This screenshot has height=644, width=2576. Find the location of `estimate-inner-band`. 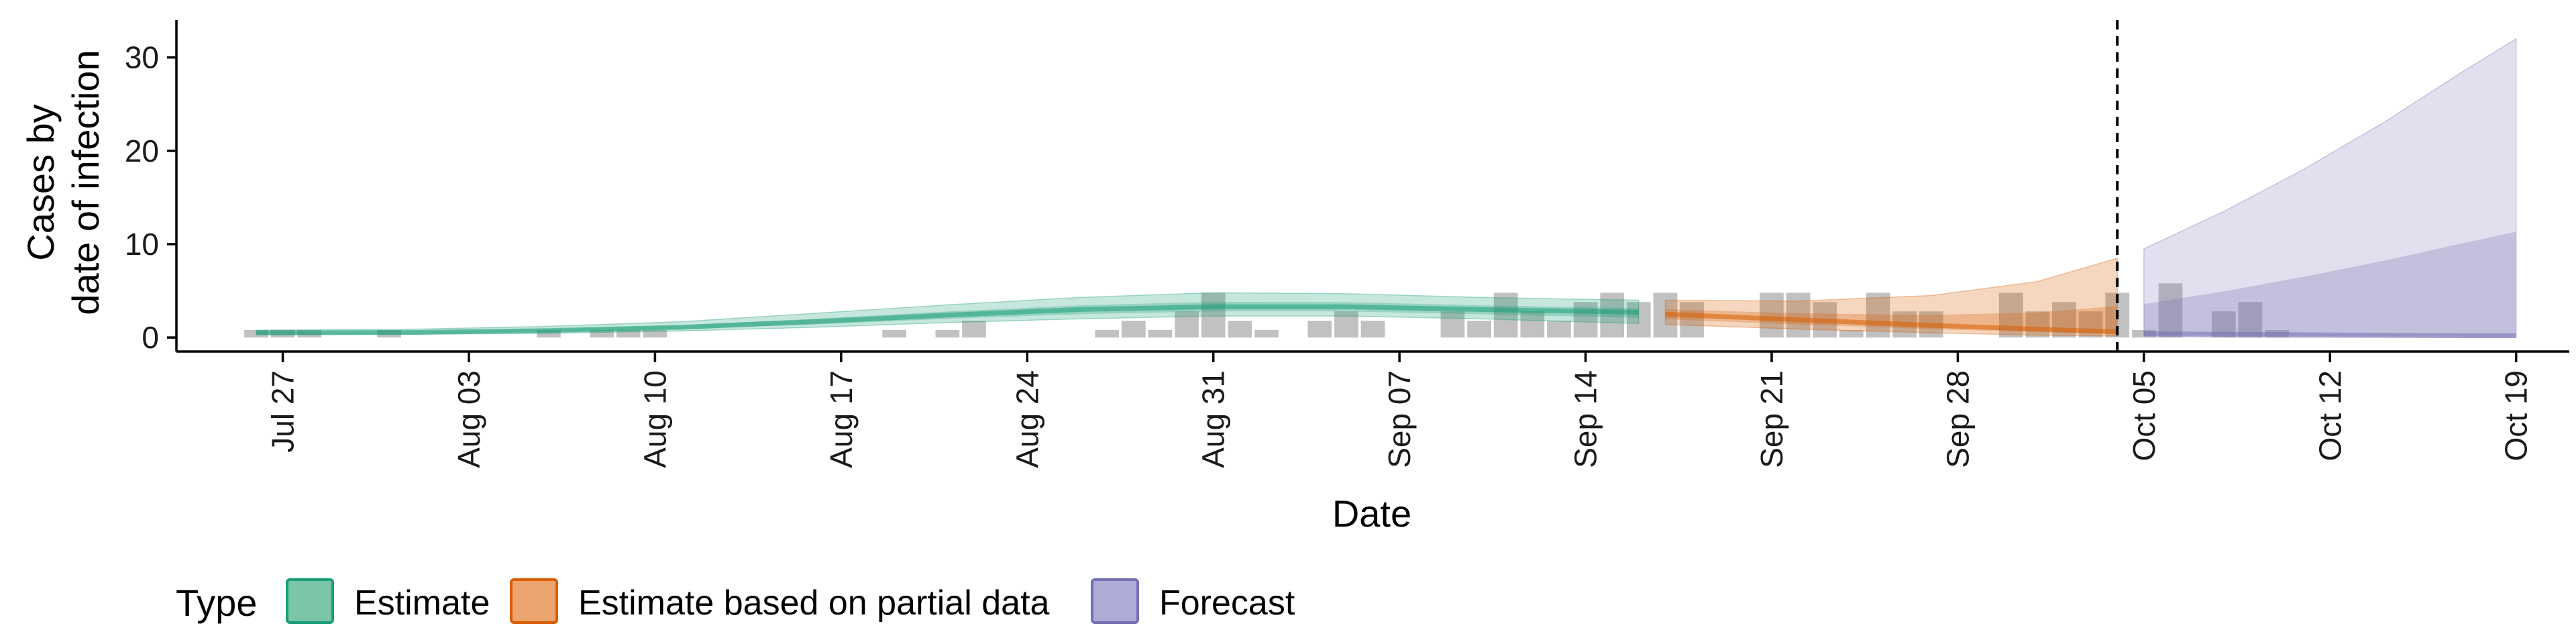

estimate-inner-band is located at coordinates (947, 317).